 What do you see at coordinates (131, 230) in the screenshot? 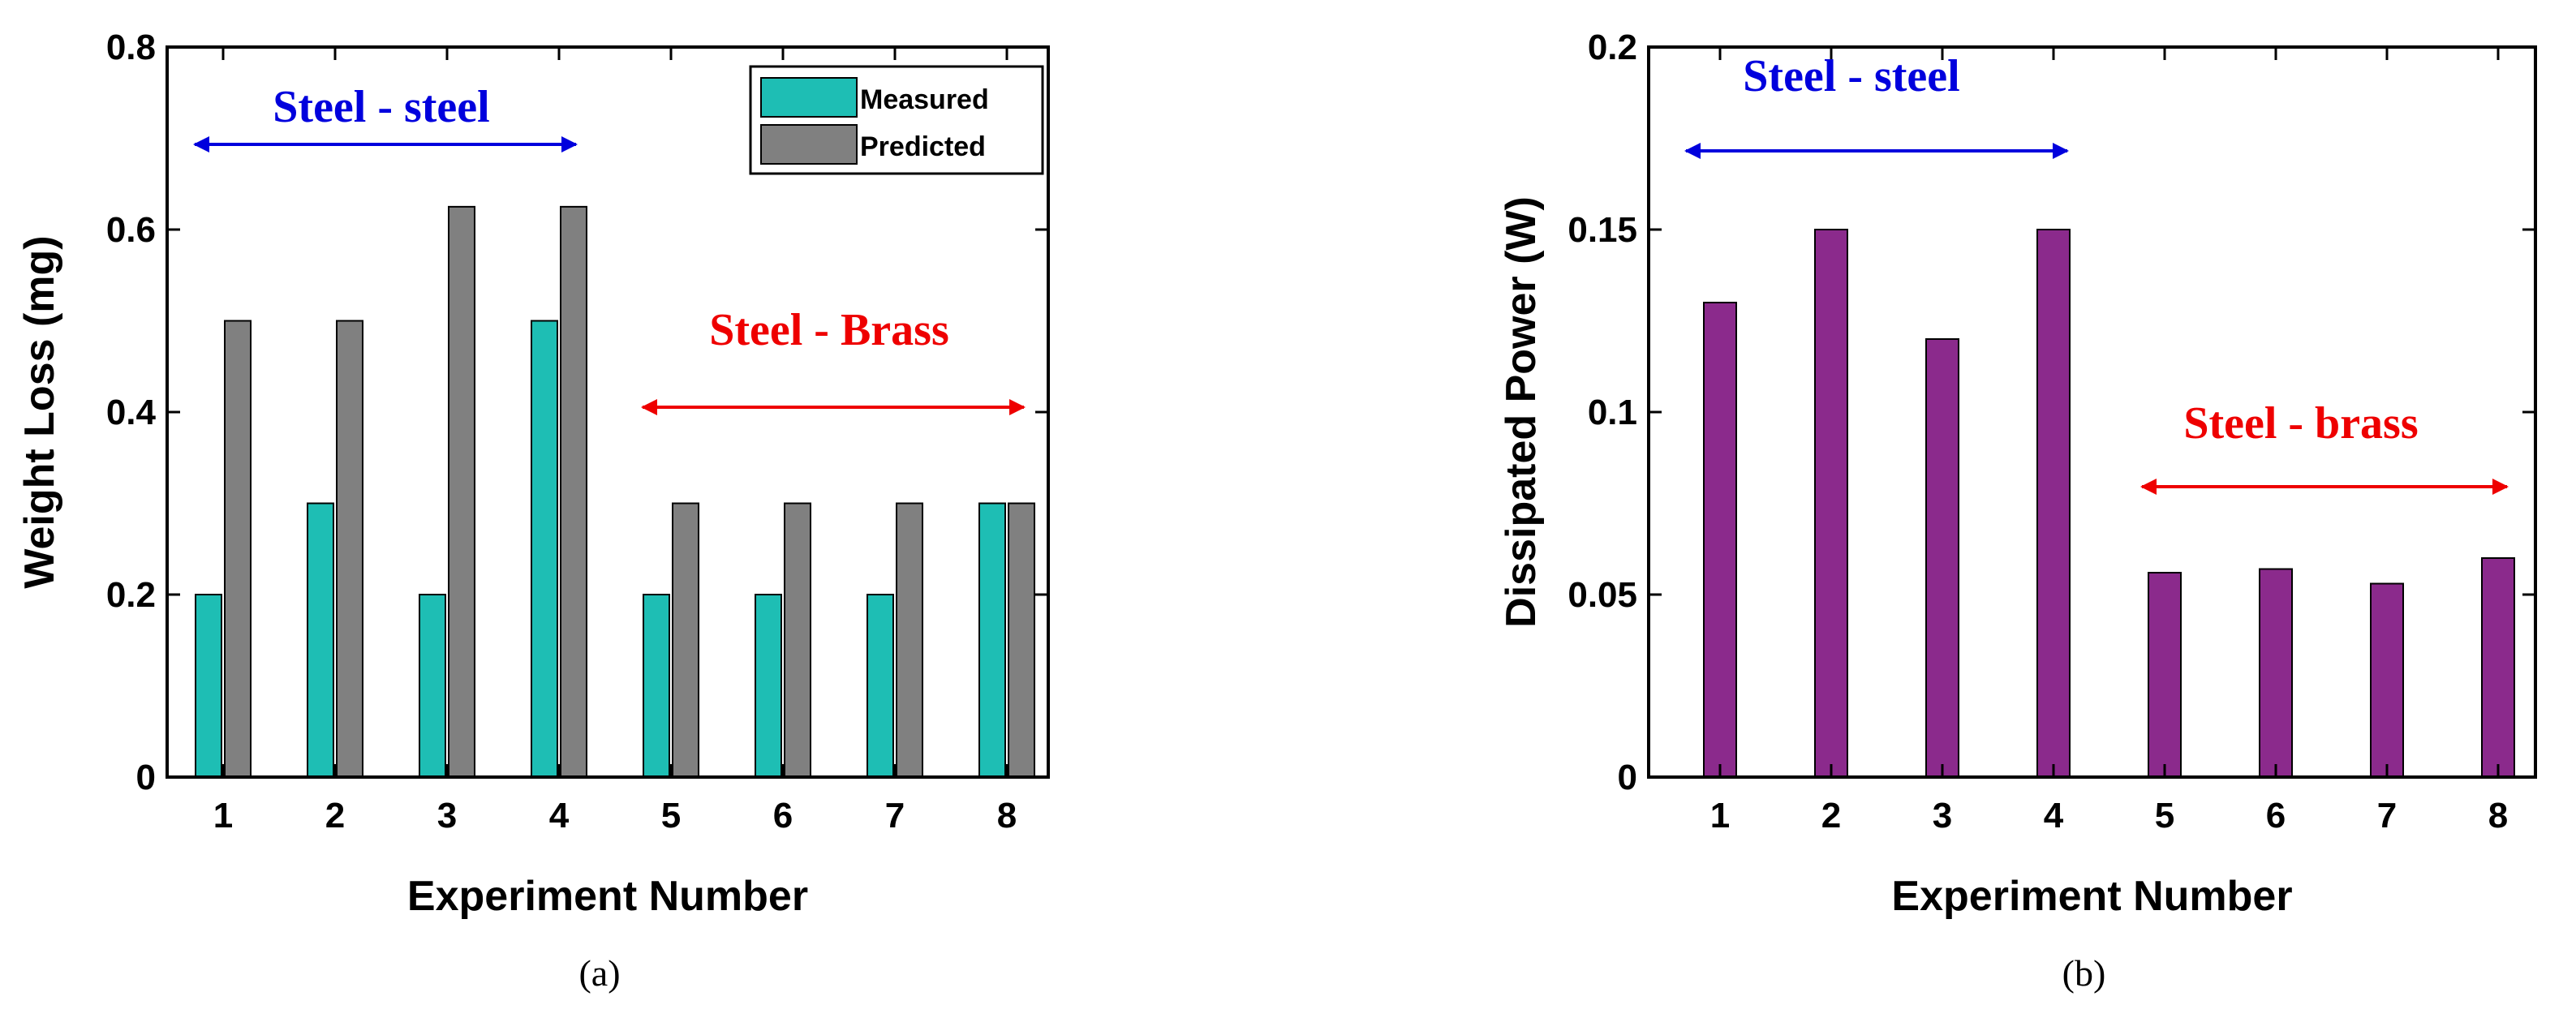
I see `y-tick-label: 0.6` at bounding box center [131, 230].